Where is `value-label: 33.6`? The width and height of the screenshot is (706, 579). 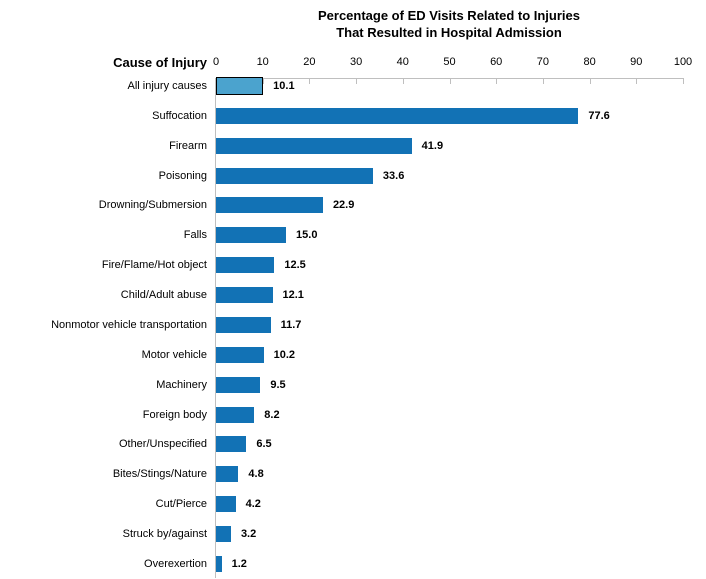
value-label: 33.6 is located at coordinates (393, 175).